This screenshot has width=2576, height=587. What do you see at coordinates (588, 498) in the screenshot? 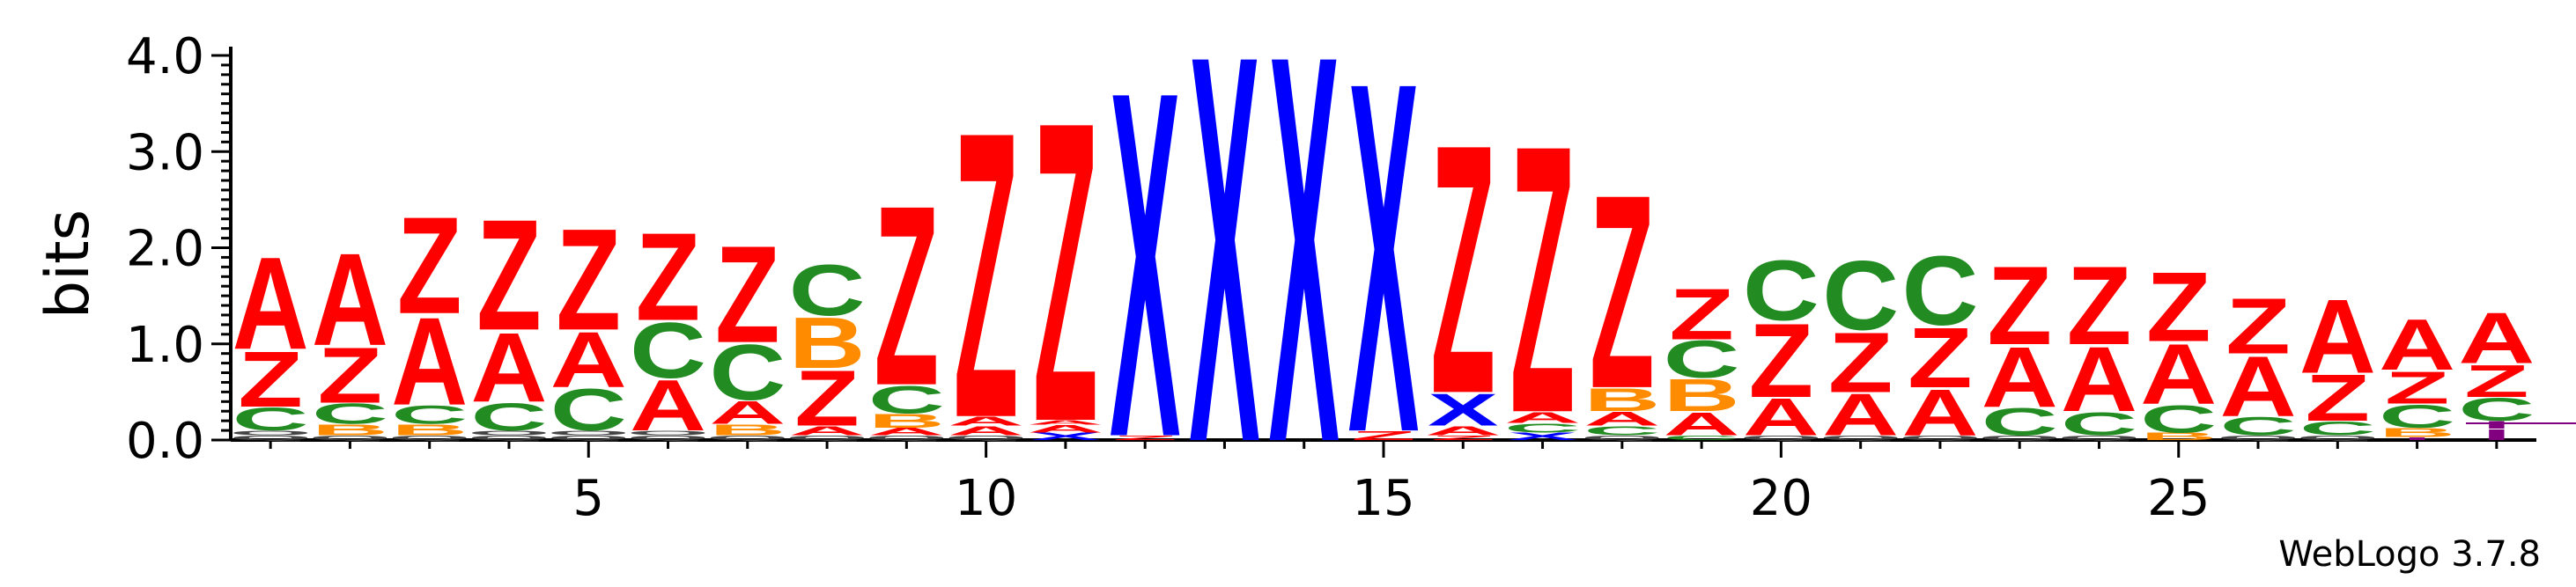
I see `x-tick-label: 5` at bounding box center [588, 498].